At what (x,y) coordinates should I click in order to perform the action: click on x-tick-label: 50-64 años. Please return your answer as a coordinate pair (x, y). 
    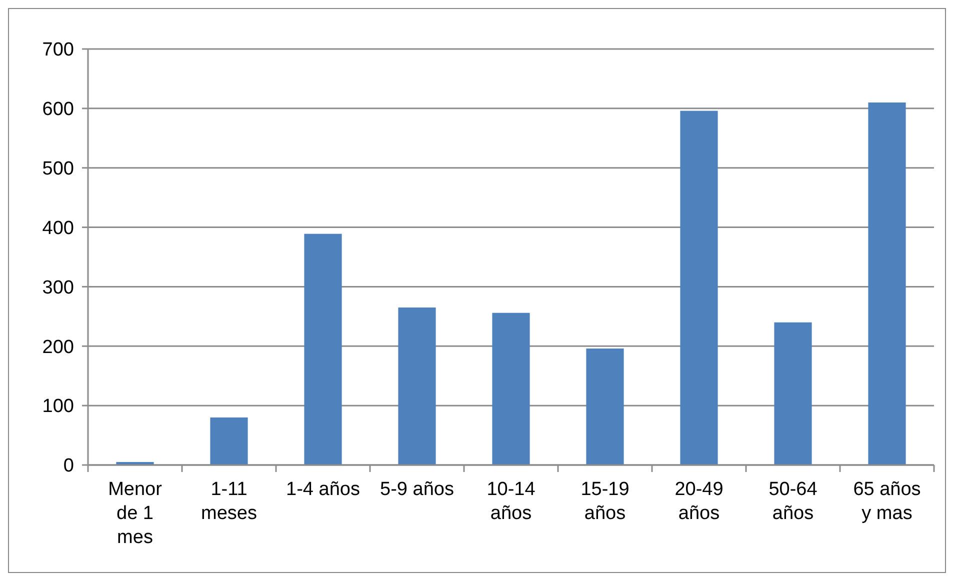
    Looking at the image, I should click on (793, 501).